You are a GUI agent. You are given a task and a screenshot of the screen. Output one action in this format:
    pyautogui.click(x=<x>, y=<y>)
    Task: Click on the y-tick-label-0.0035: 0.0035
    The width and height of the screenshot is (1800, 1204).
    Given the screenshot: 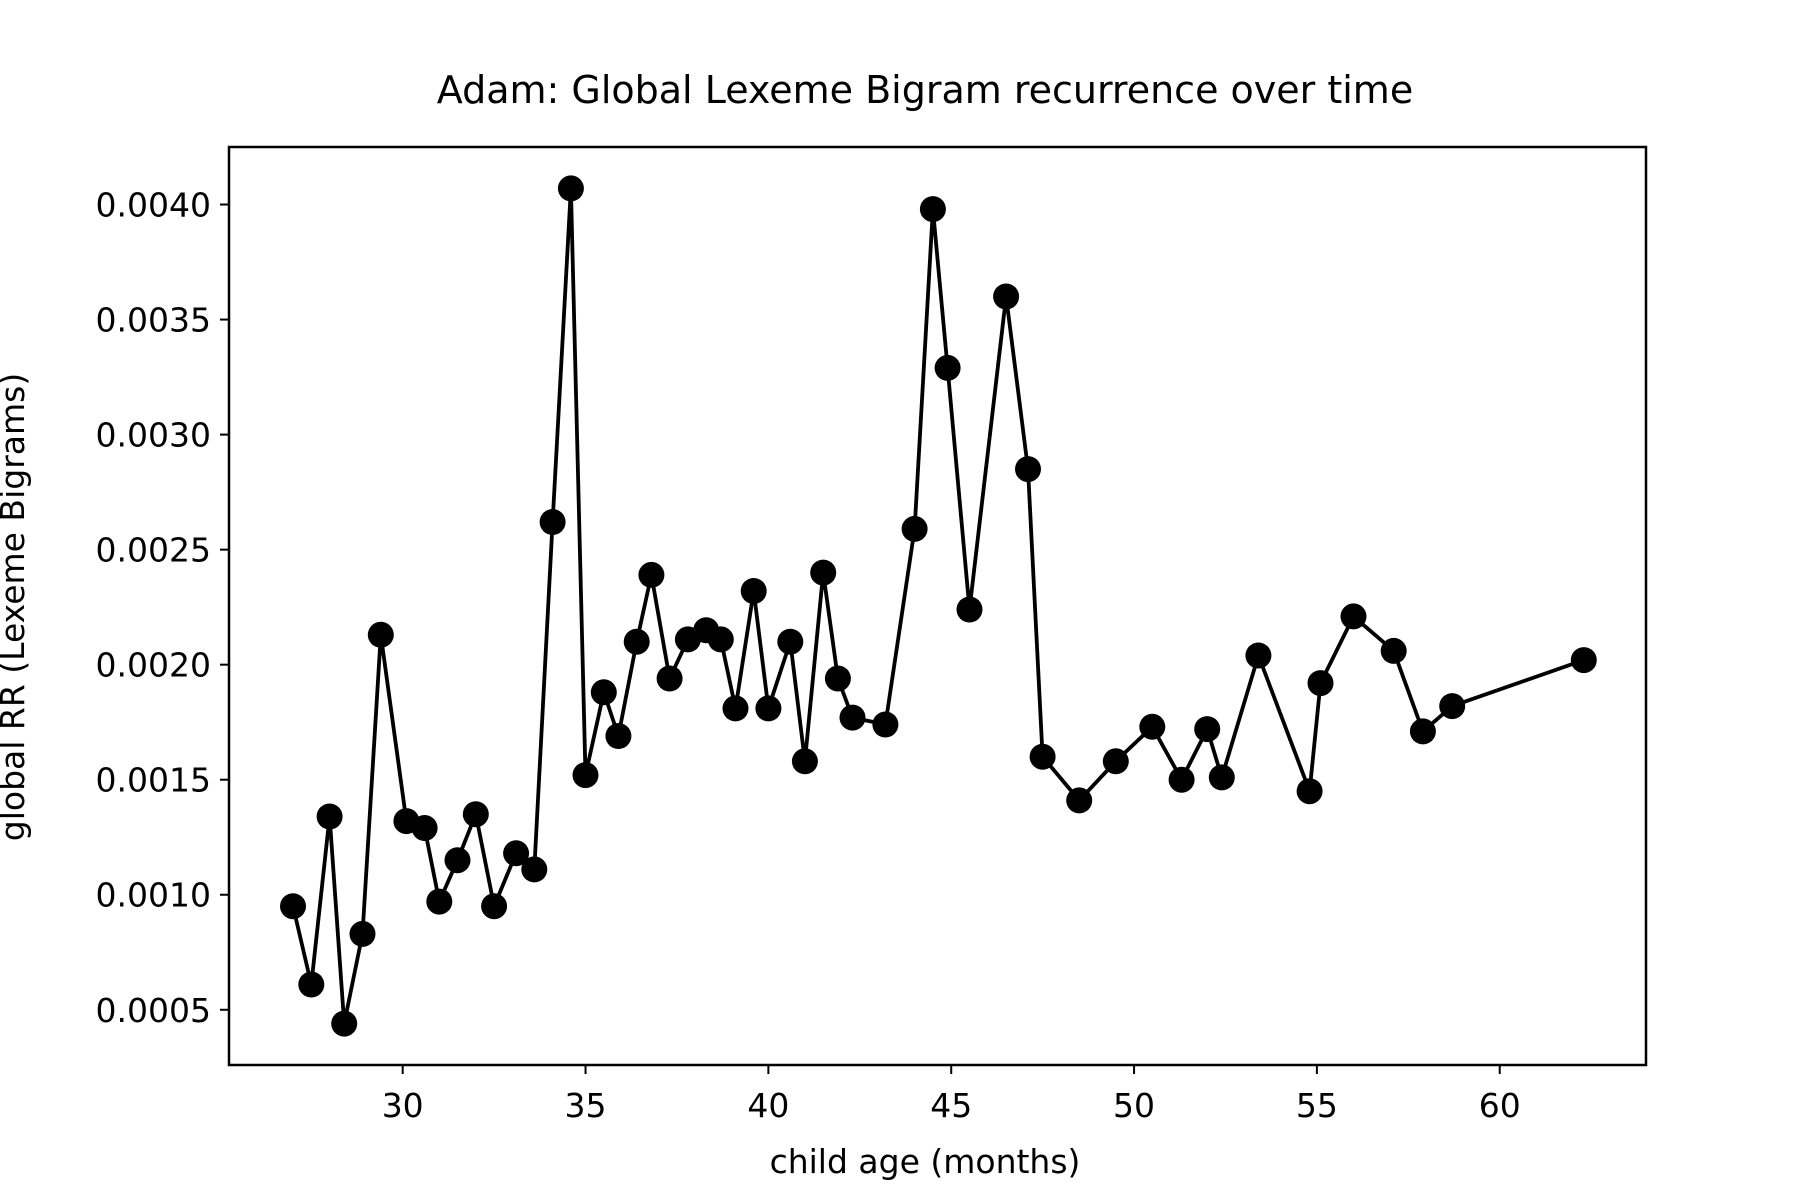 What is the action you would take?
    pyautogui.click(x=153, y=320)
    